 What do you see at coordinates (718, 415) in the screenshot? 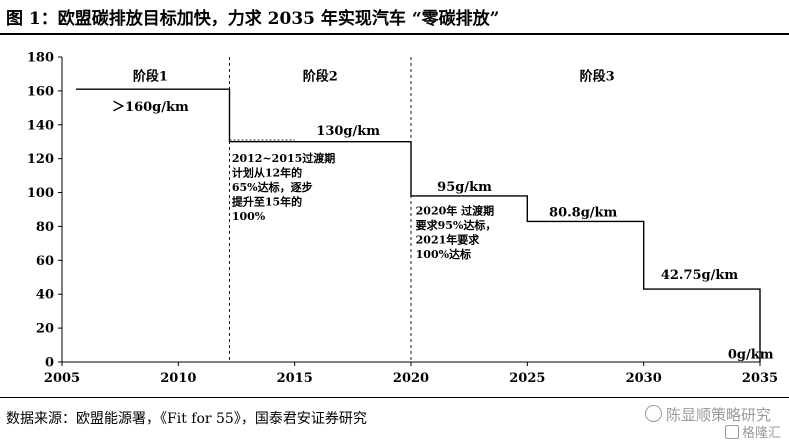
I see `watermark-text: 陈显顺策略研究` at bounding box center [718, 415].